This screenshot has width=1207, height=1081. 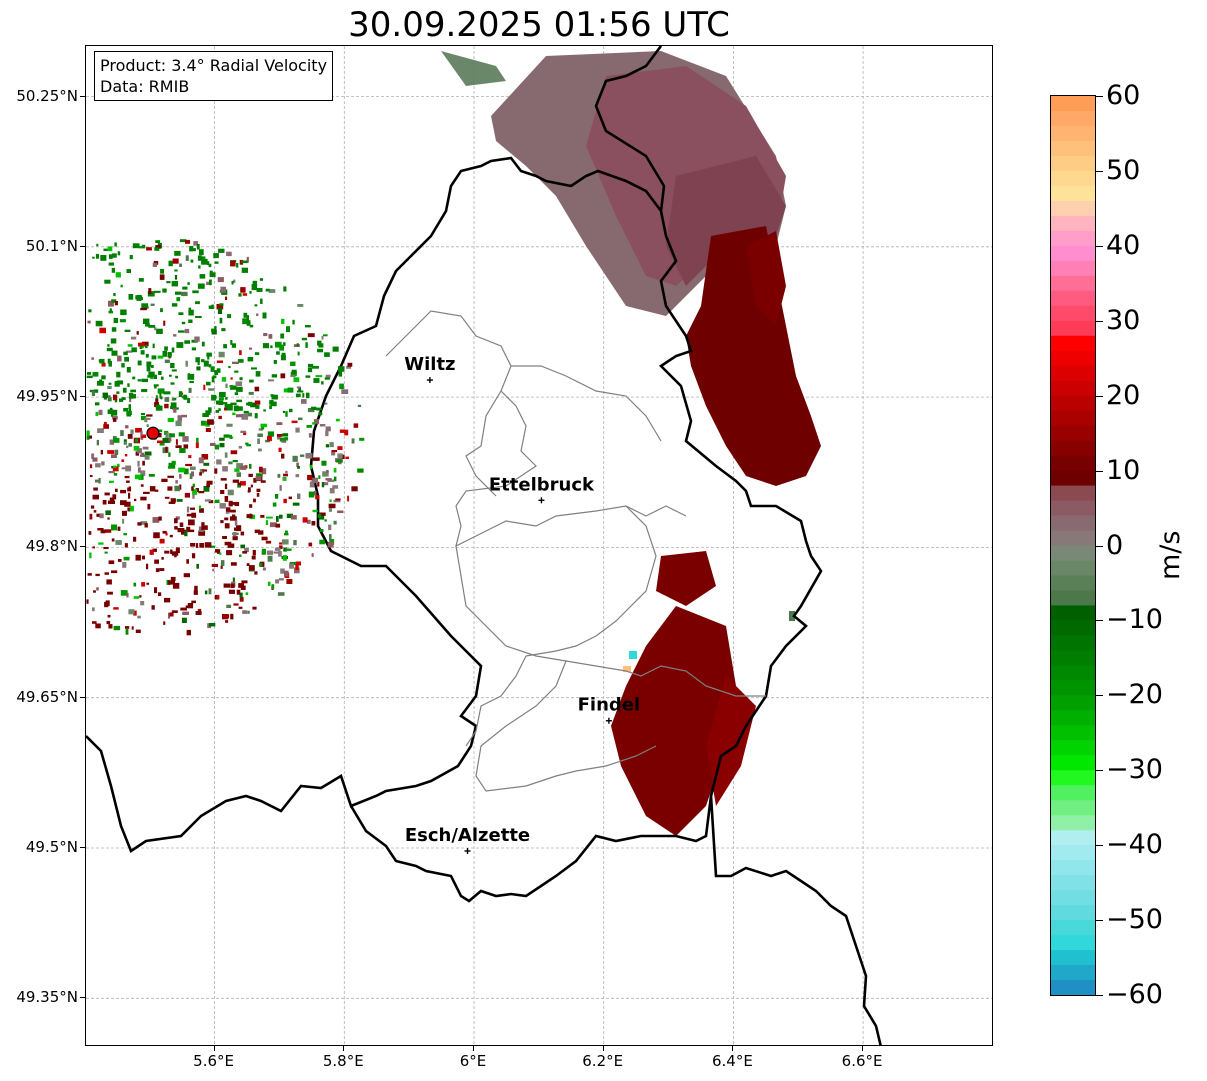 What do you see at coordinates (51, 546) in the screenshot?
I see `lat-tick-label: 49.8°N` at bounding box center [51, 546].